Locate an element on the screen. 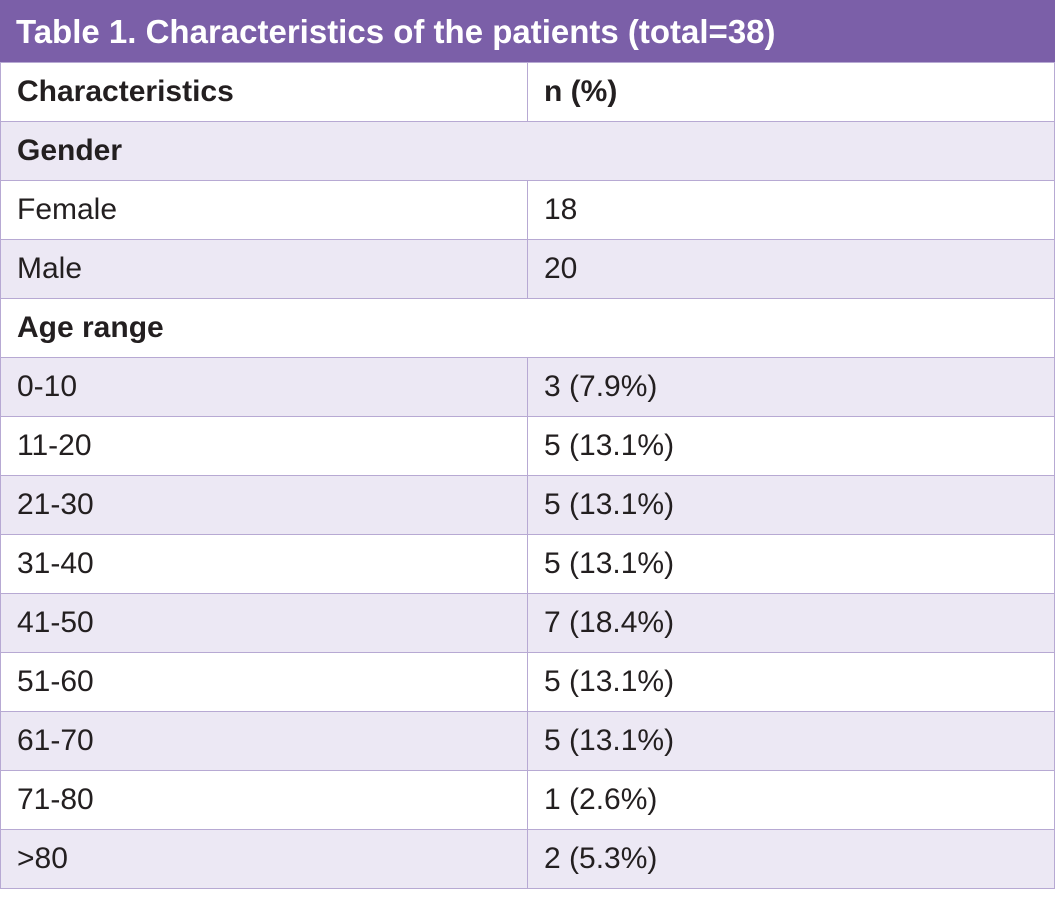 The height and width of the screenshot is (907, 1055). data-row: 11-20 5 (13.1%) is located at coordinates (527, 446).